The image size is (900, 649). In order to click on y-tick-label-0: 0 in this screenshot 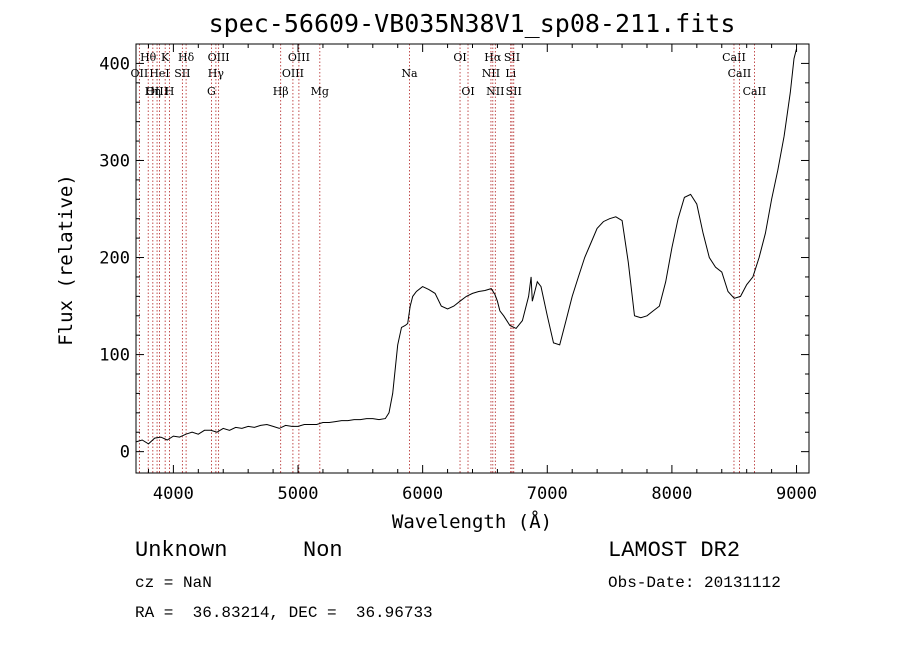, I will do `click(125, 453)`.